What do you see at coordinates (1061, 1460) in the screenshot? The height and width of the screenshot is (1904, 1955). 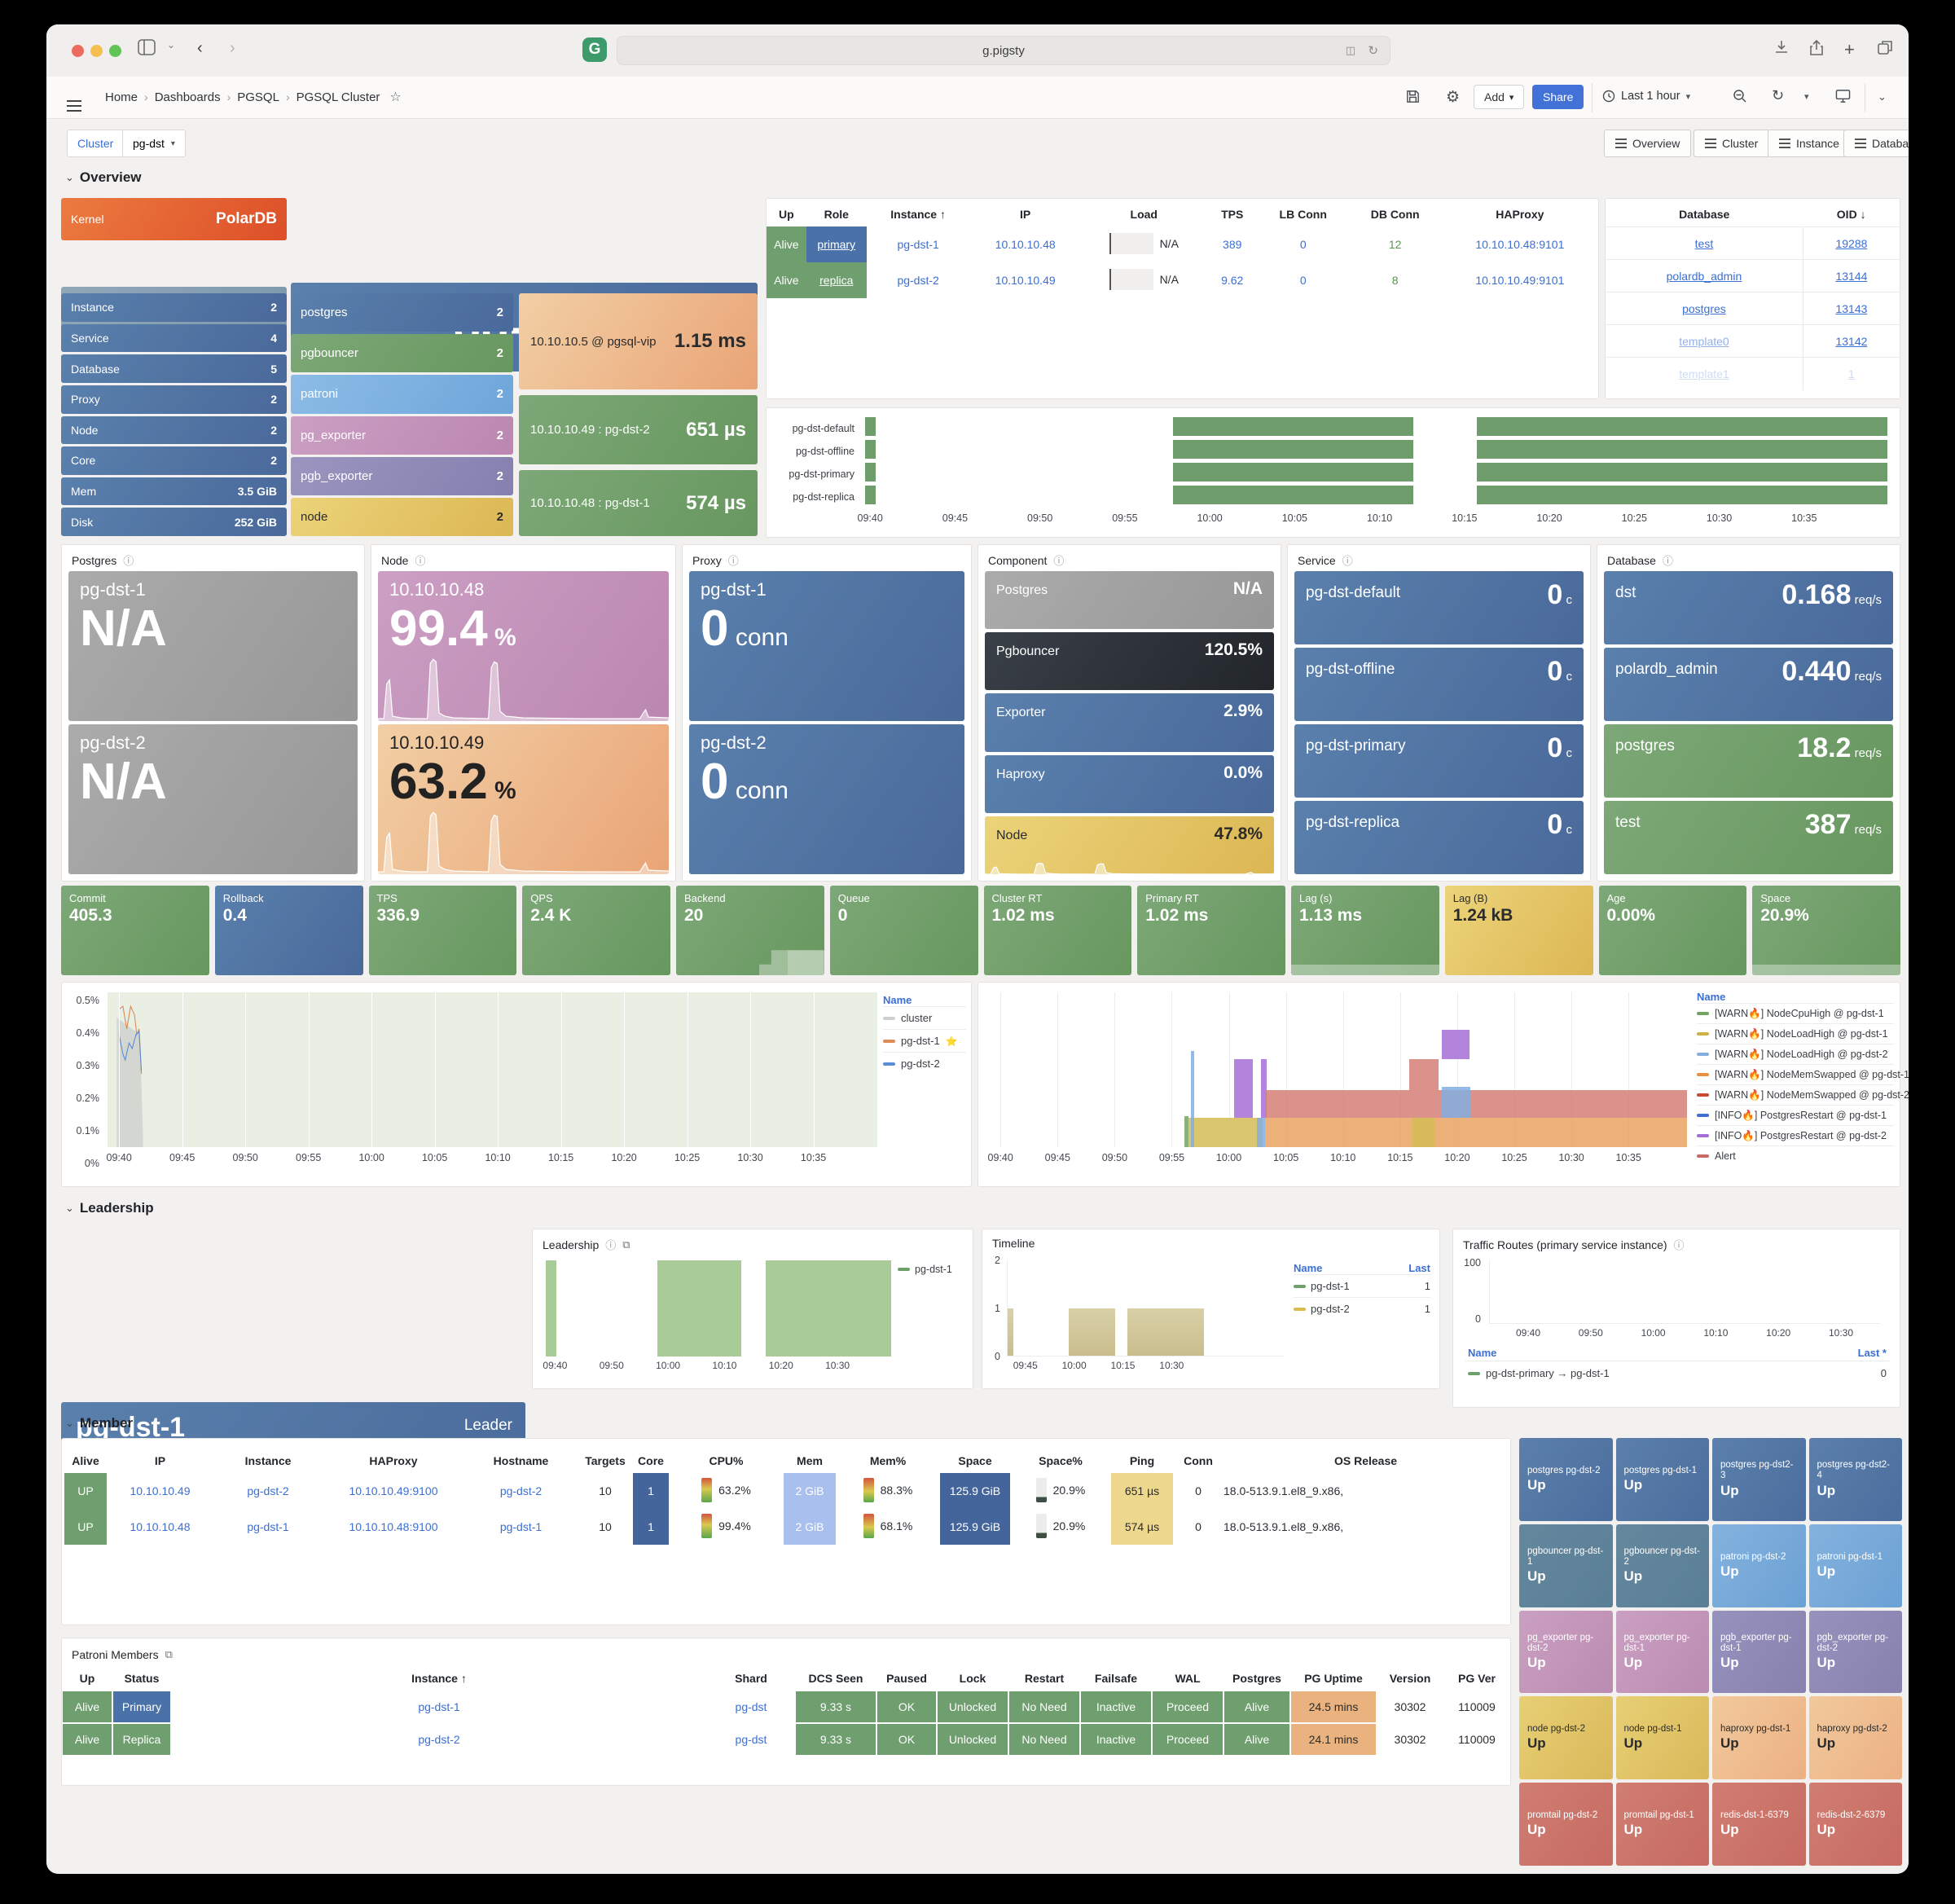 I see `column-header: Space%` at bounding box center [1061, 1460].